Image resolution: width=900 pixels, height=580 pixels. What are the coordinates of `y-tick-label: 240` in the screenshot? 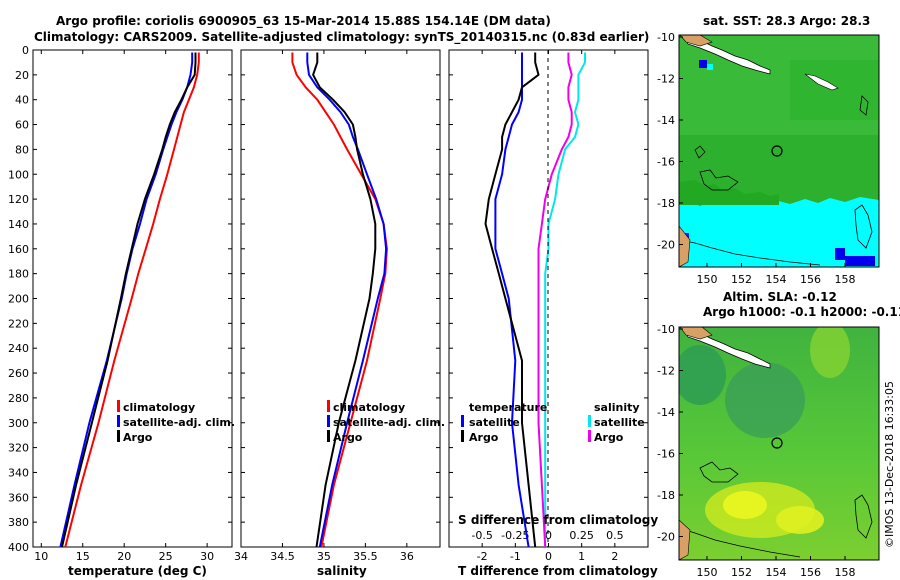 It's located at (18, 348).